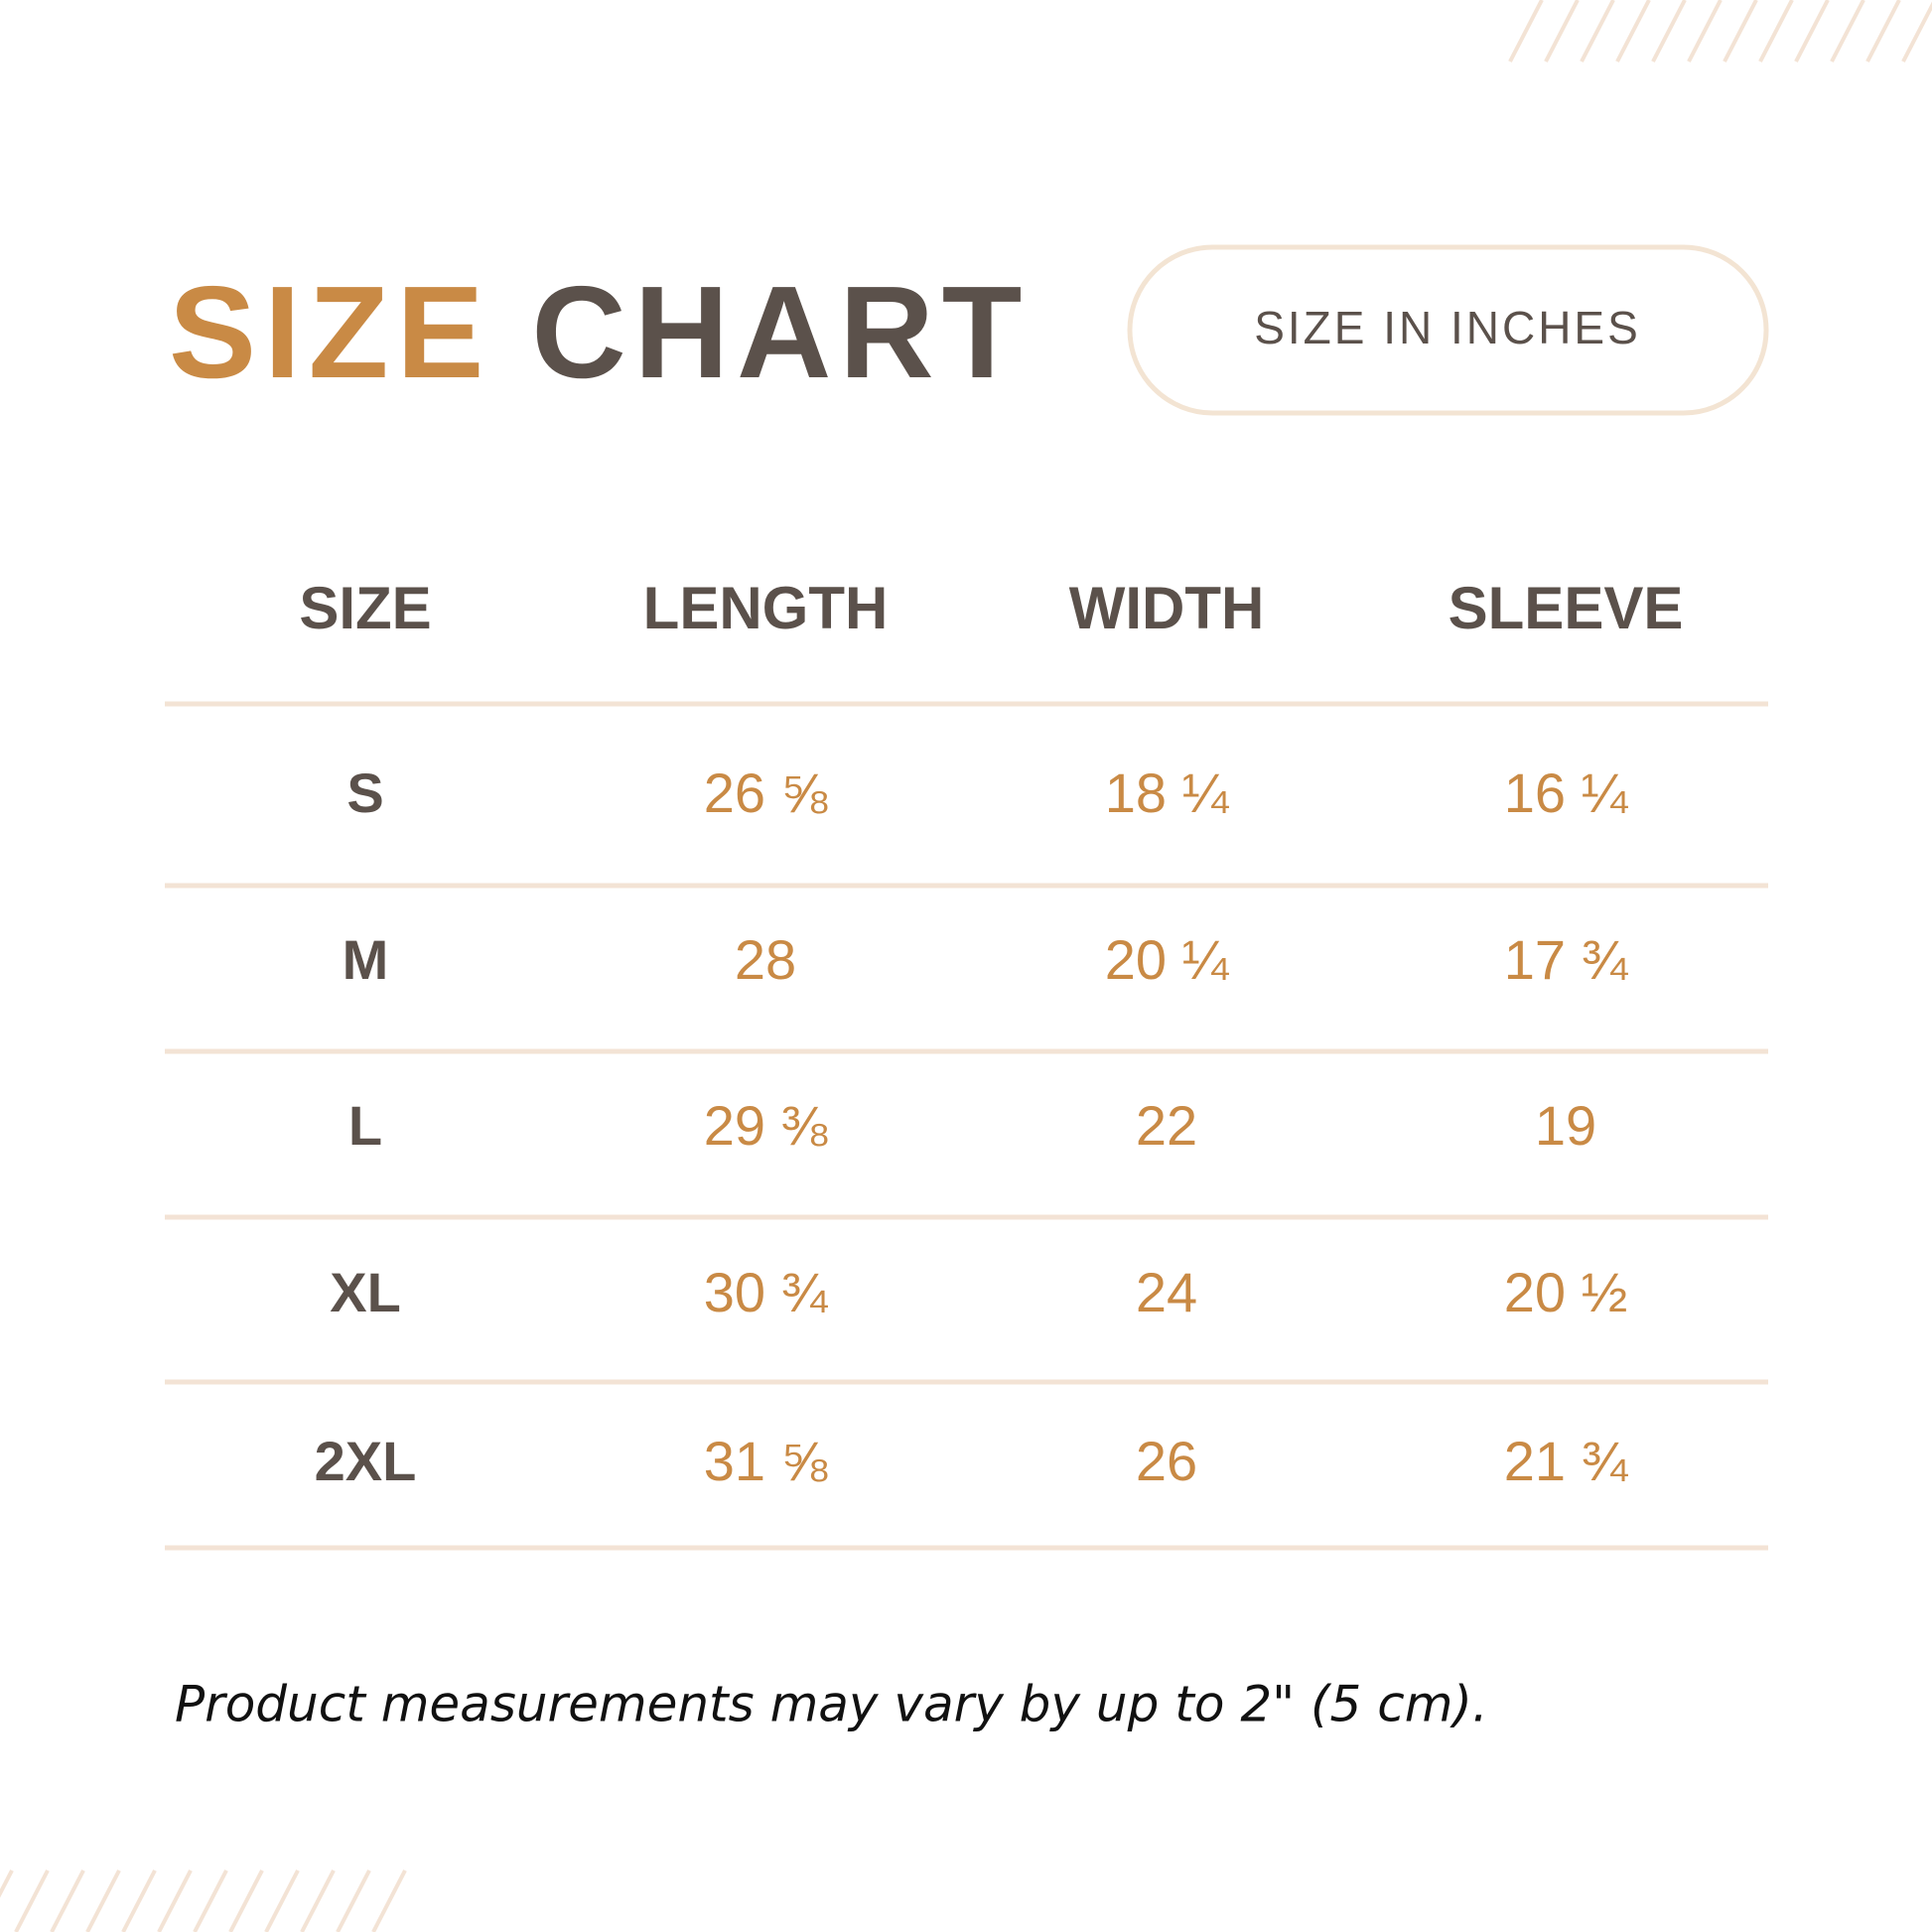  Describe the element at coordinates (1167, 959) in the screenshot. I see `measurement: 20 ¼` at that location.